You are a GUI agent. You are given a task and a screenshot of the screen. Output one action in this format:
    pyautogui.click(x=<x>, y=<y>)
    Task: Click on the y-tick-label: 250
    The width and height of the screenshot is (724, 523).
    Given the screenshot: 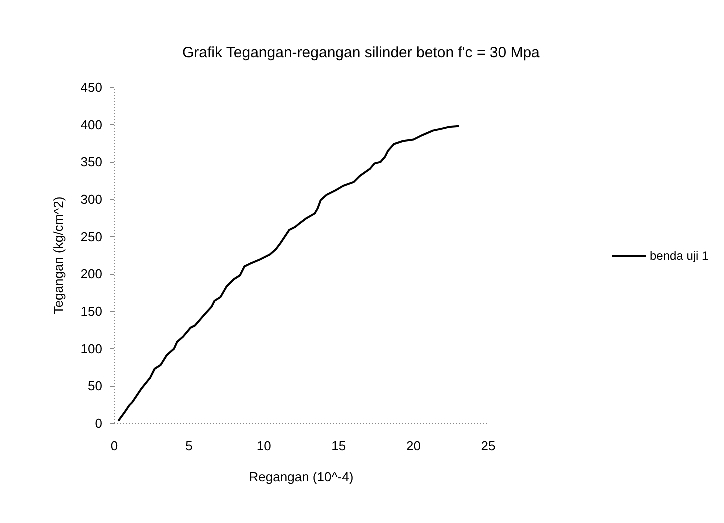 What is the action you would take?
    pyautogui.click(x=91, y=236)
    